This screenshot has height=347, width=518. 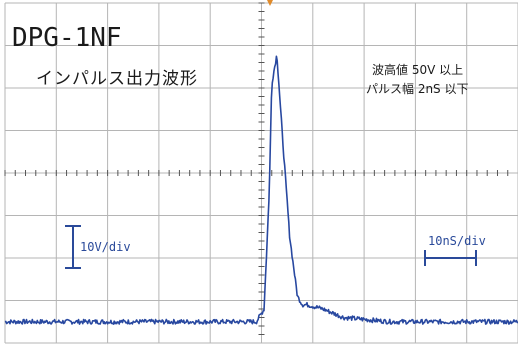 I want to click on vertical-scale-label: 10V/div, so click(x=105, y=247).